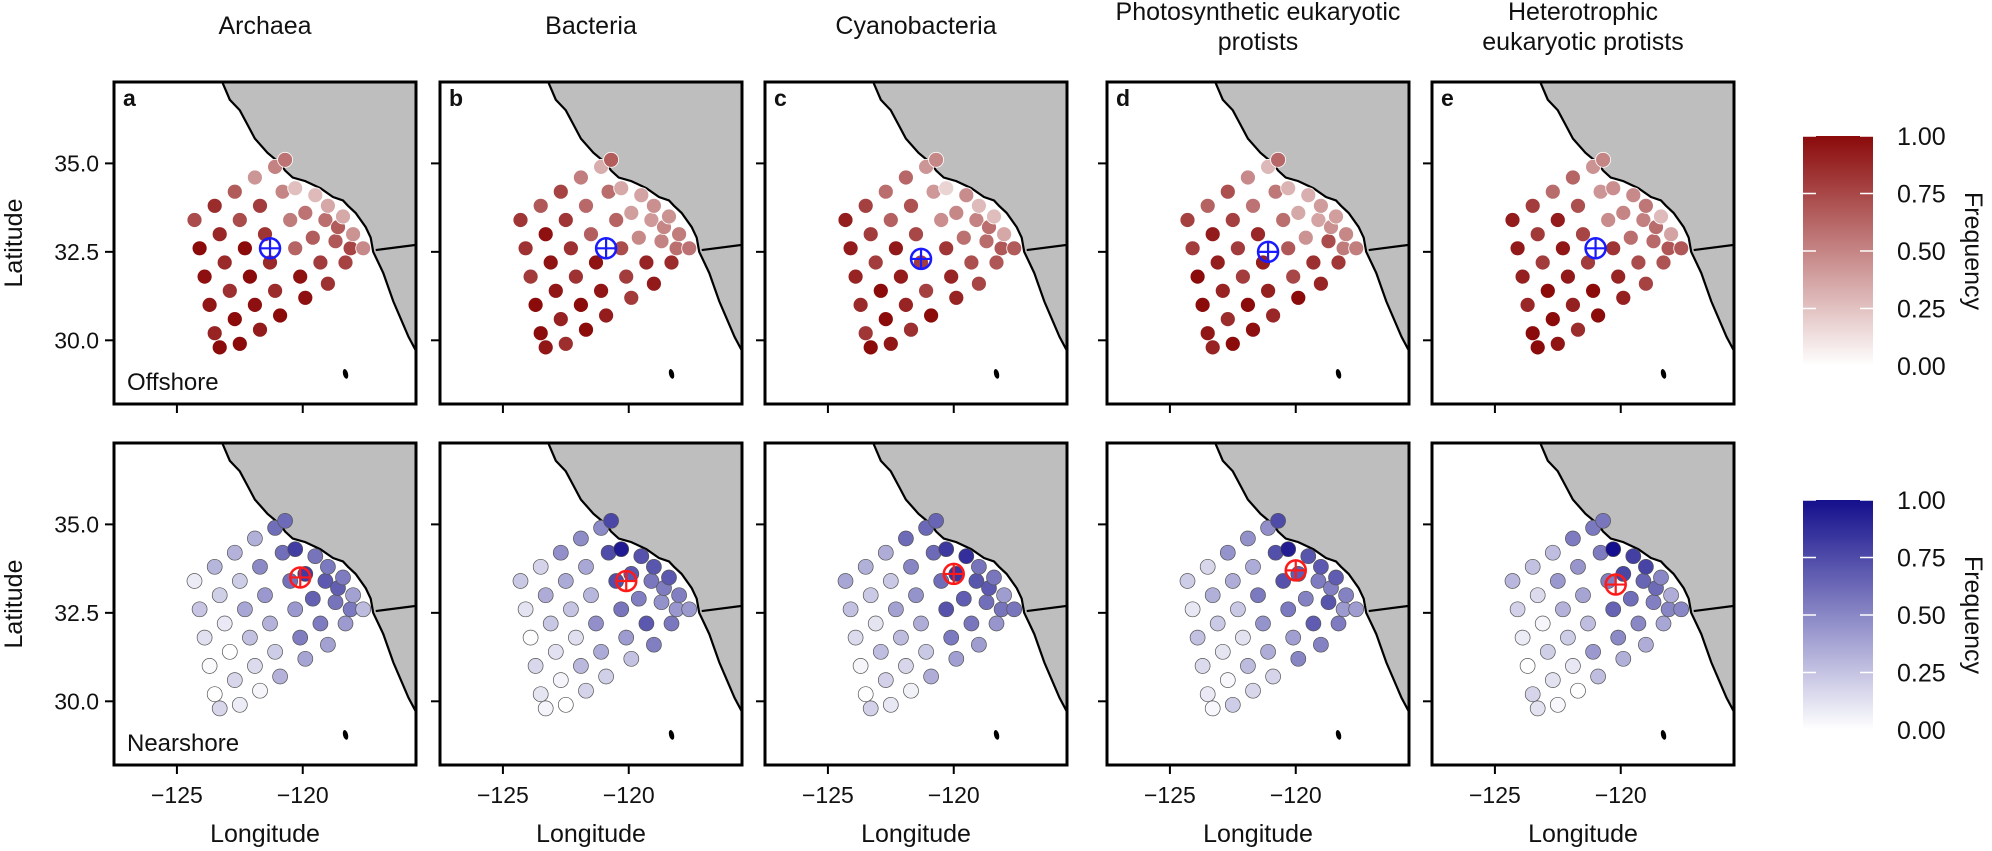 This screenshot has width=1992, height=851. What do you see at coordinates (1495, 795) in the screenshot?
I see `x-tick-label: −125` at bounding box center [1495, 795].